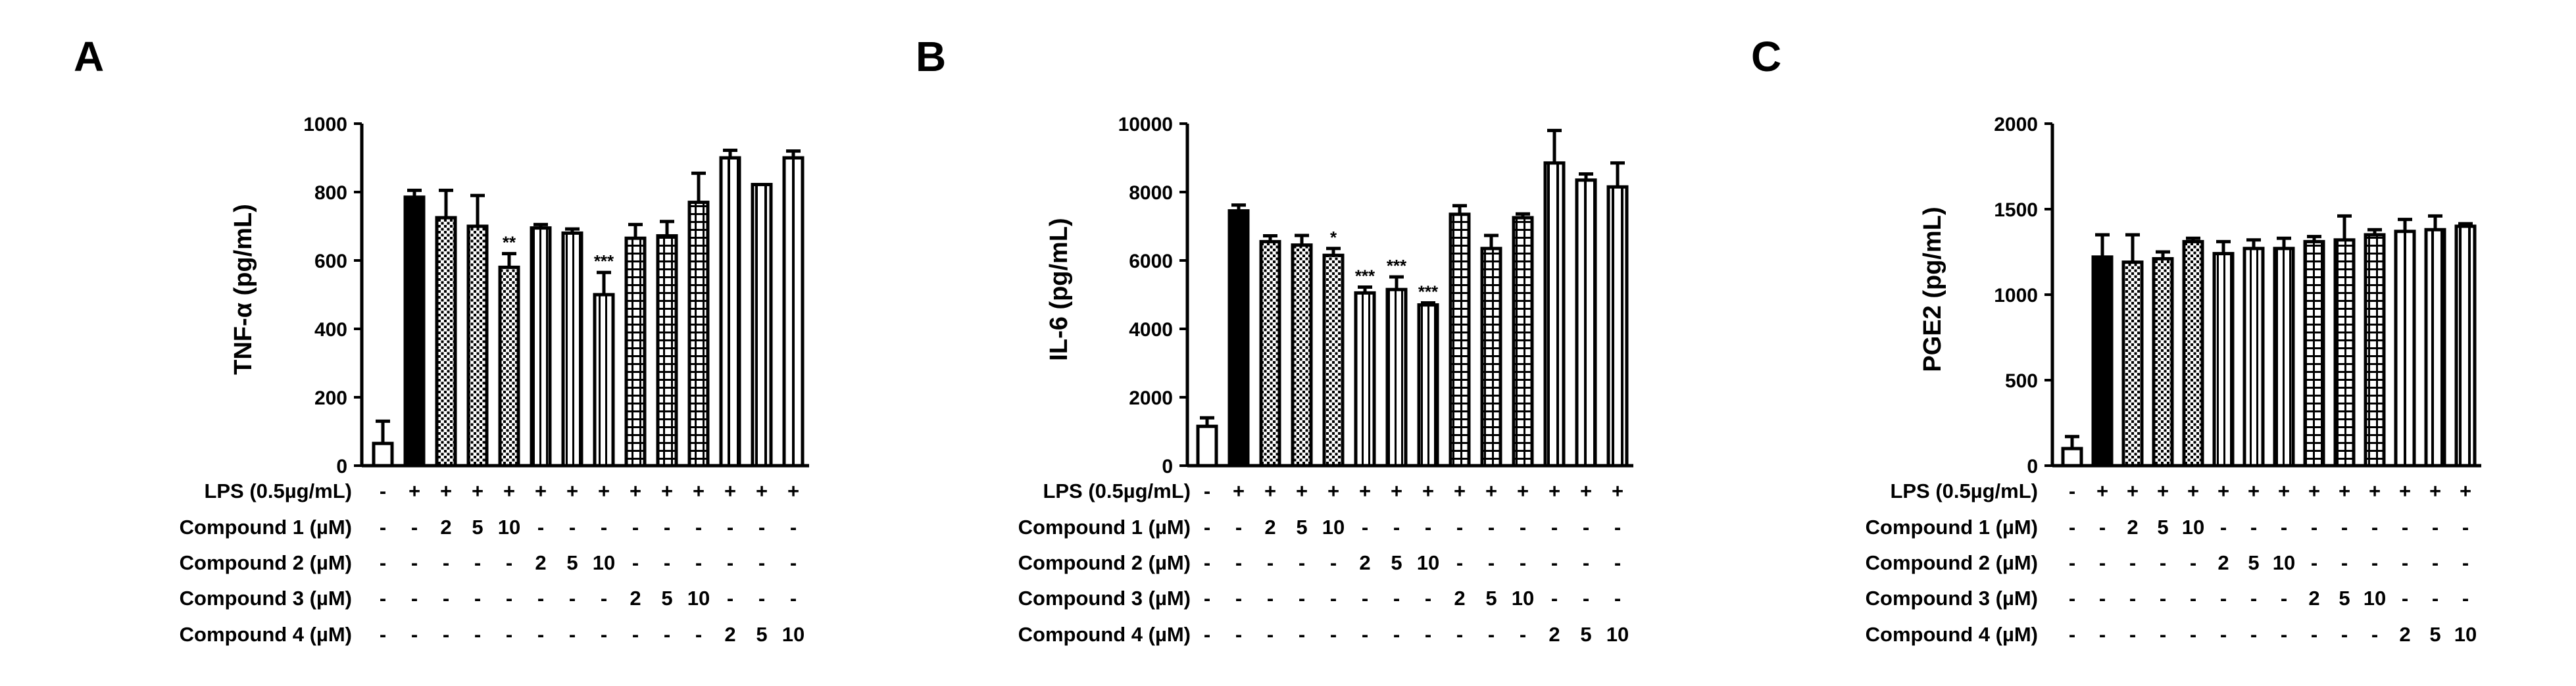  I want to click on y-tick-label: 500, so click(2021, 381).